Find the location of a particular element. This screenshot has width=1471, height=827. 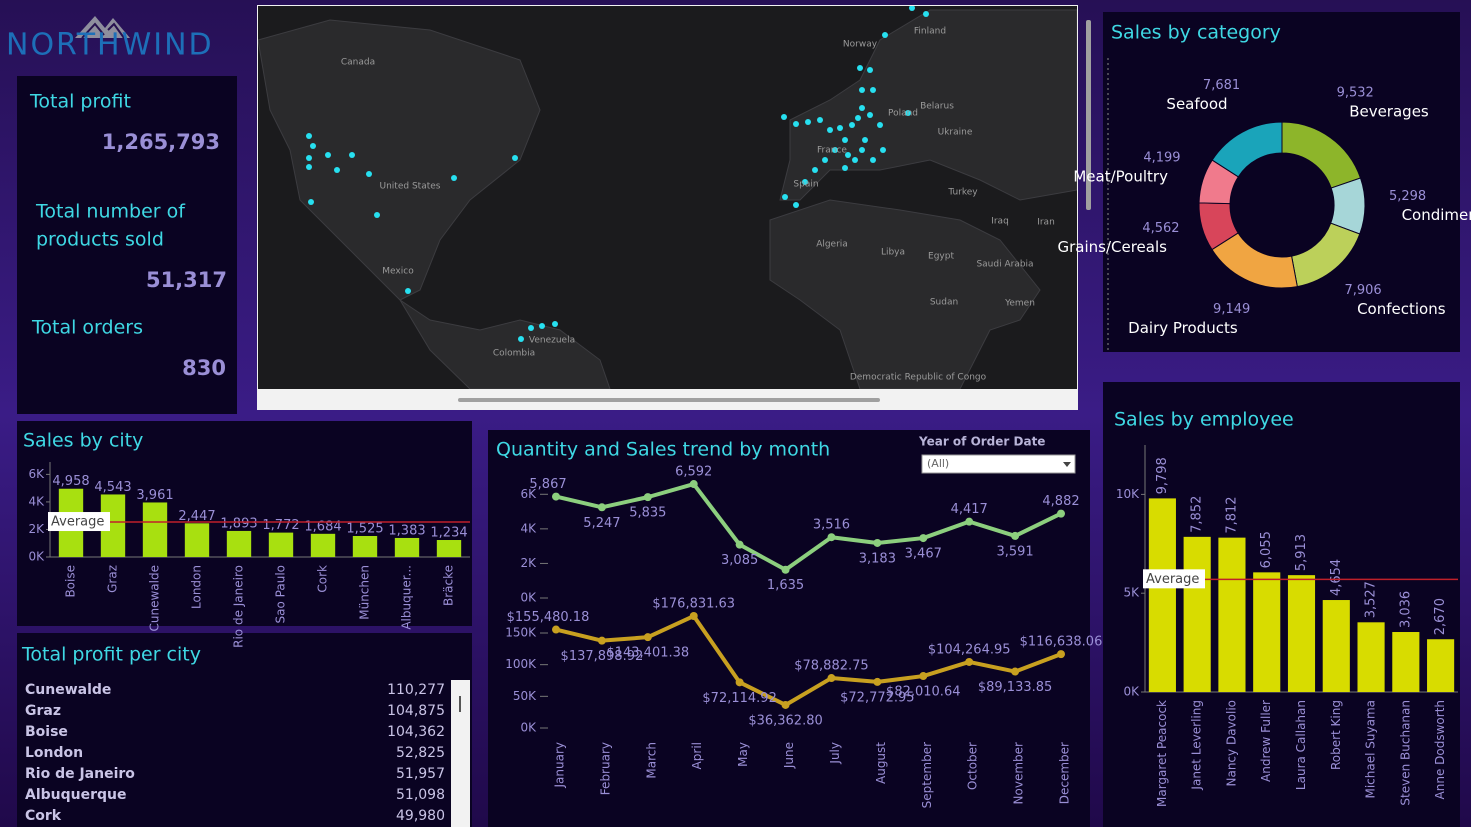

map-scrollbar-h is located at coordinates (669, 400).